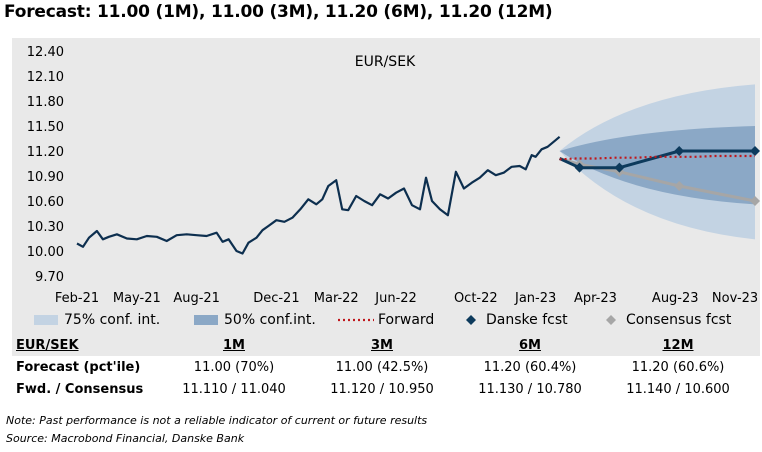 The width and height of the screenshot is (762, 452). Describe the element at coordinates (206, 320) in the screenshot. I see `band50-swatch` at that location.